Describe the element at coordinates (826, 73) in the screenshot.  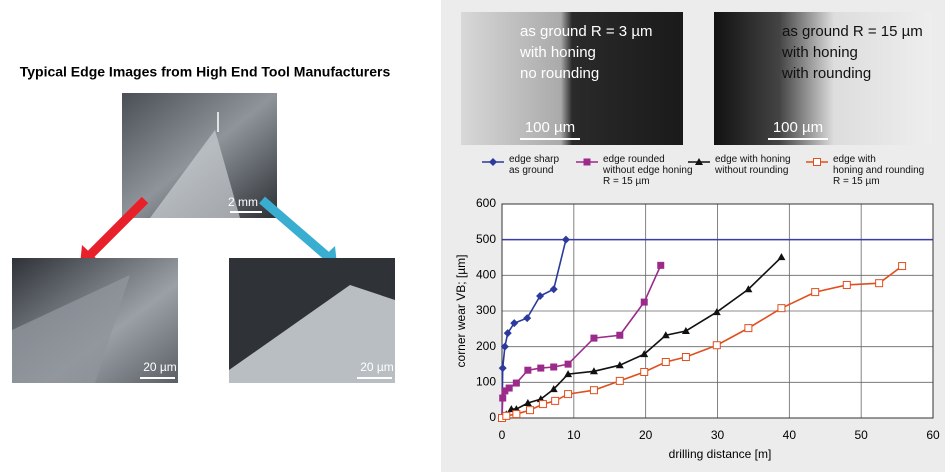
I see `image-caption: with rounding` at that location.